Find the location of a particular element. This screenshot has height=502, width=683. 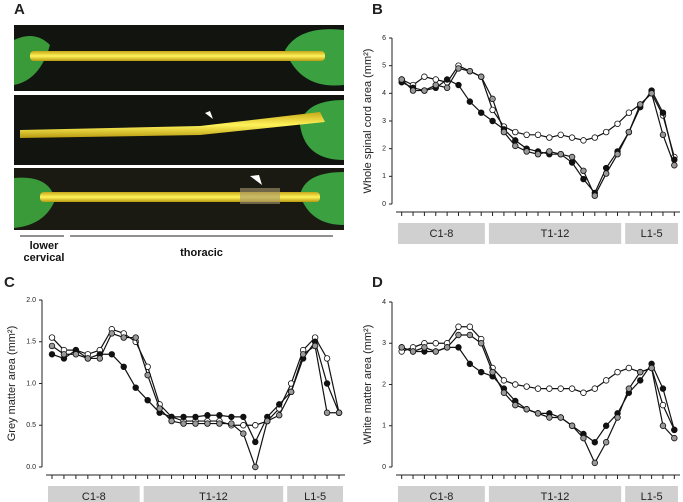

y-tick-label: 4 is located at coordinates (384, 93).